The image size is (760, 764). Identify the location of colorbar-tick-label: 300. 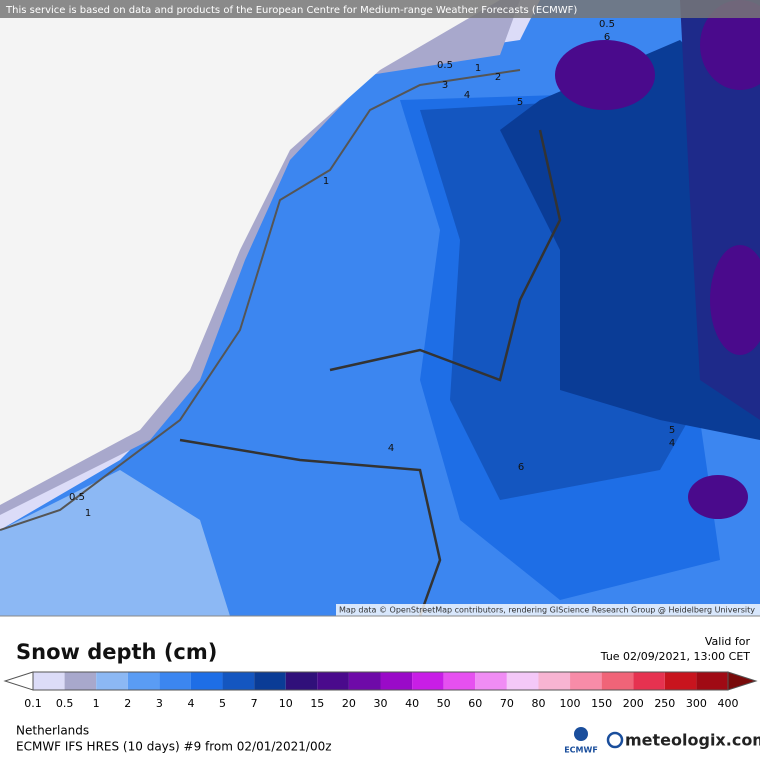
(696, 703).